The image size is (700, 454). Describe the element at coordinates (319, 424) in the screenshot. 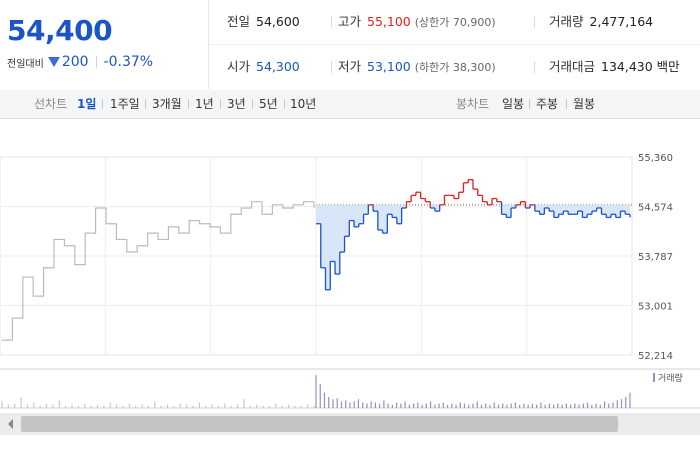

I see `scrollbar-thumb` at that location.